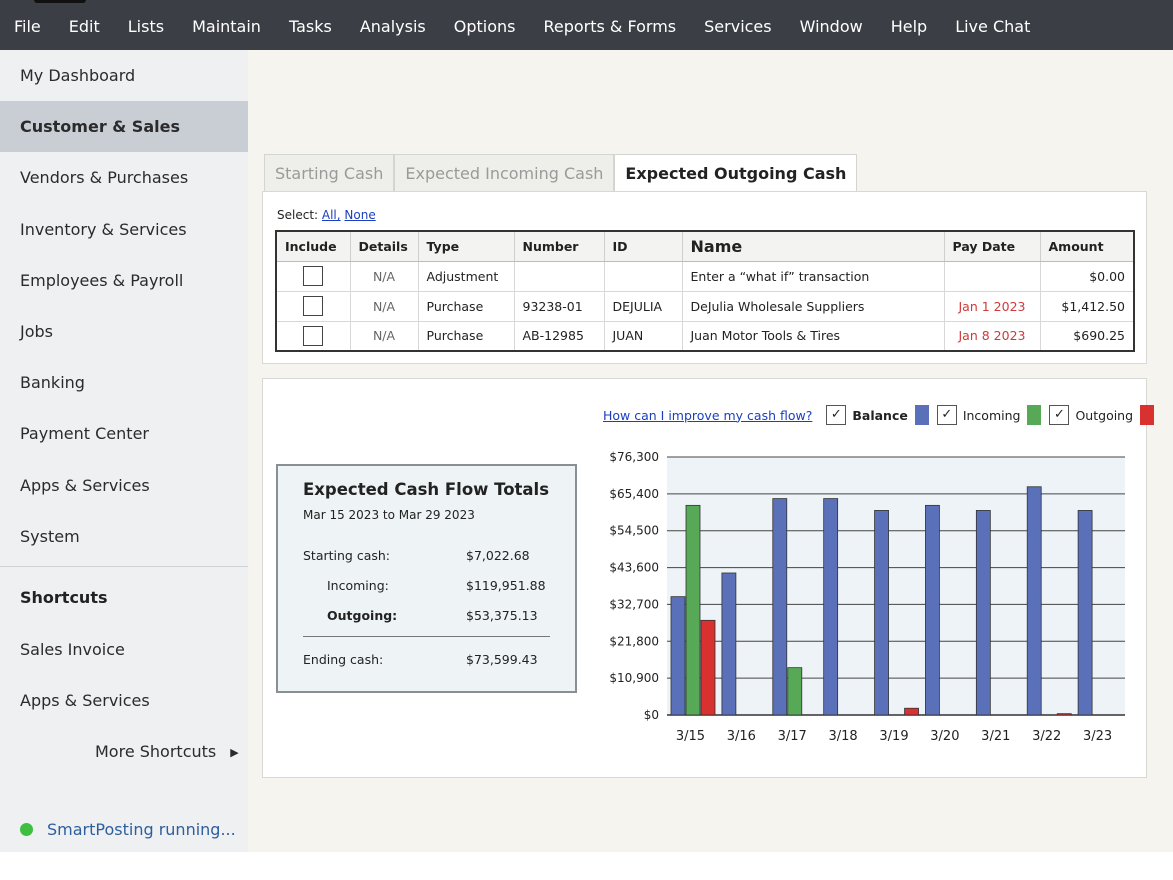 Image resolution: width=1173 pixels, height=880 pixels. I want to click on shortcut-apps-services: Apps & Services, so click(85, 701).